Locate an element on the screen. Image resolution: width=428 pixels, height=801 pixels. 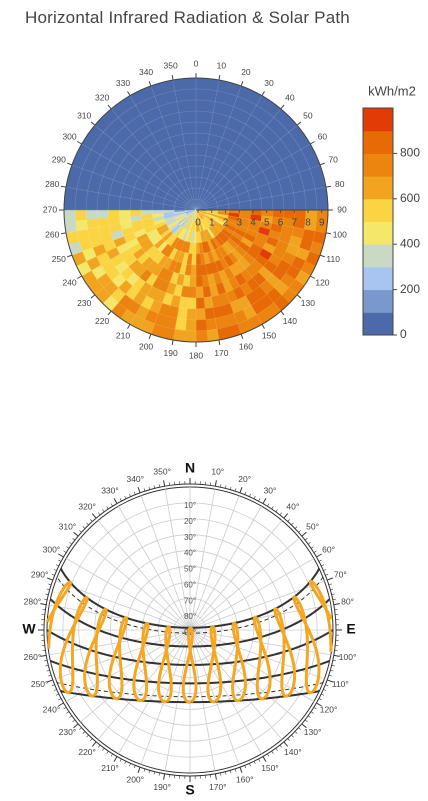
azimuth-label: 240° is located at coordinates (52, 709).